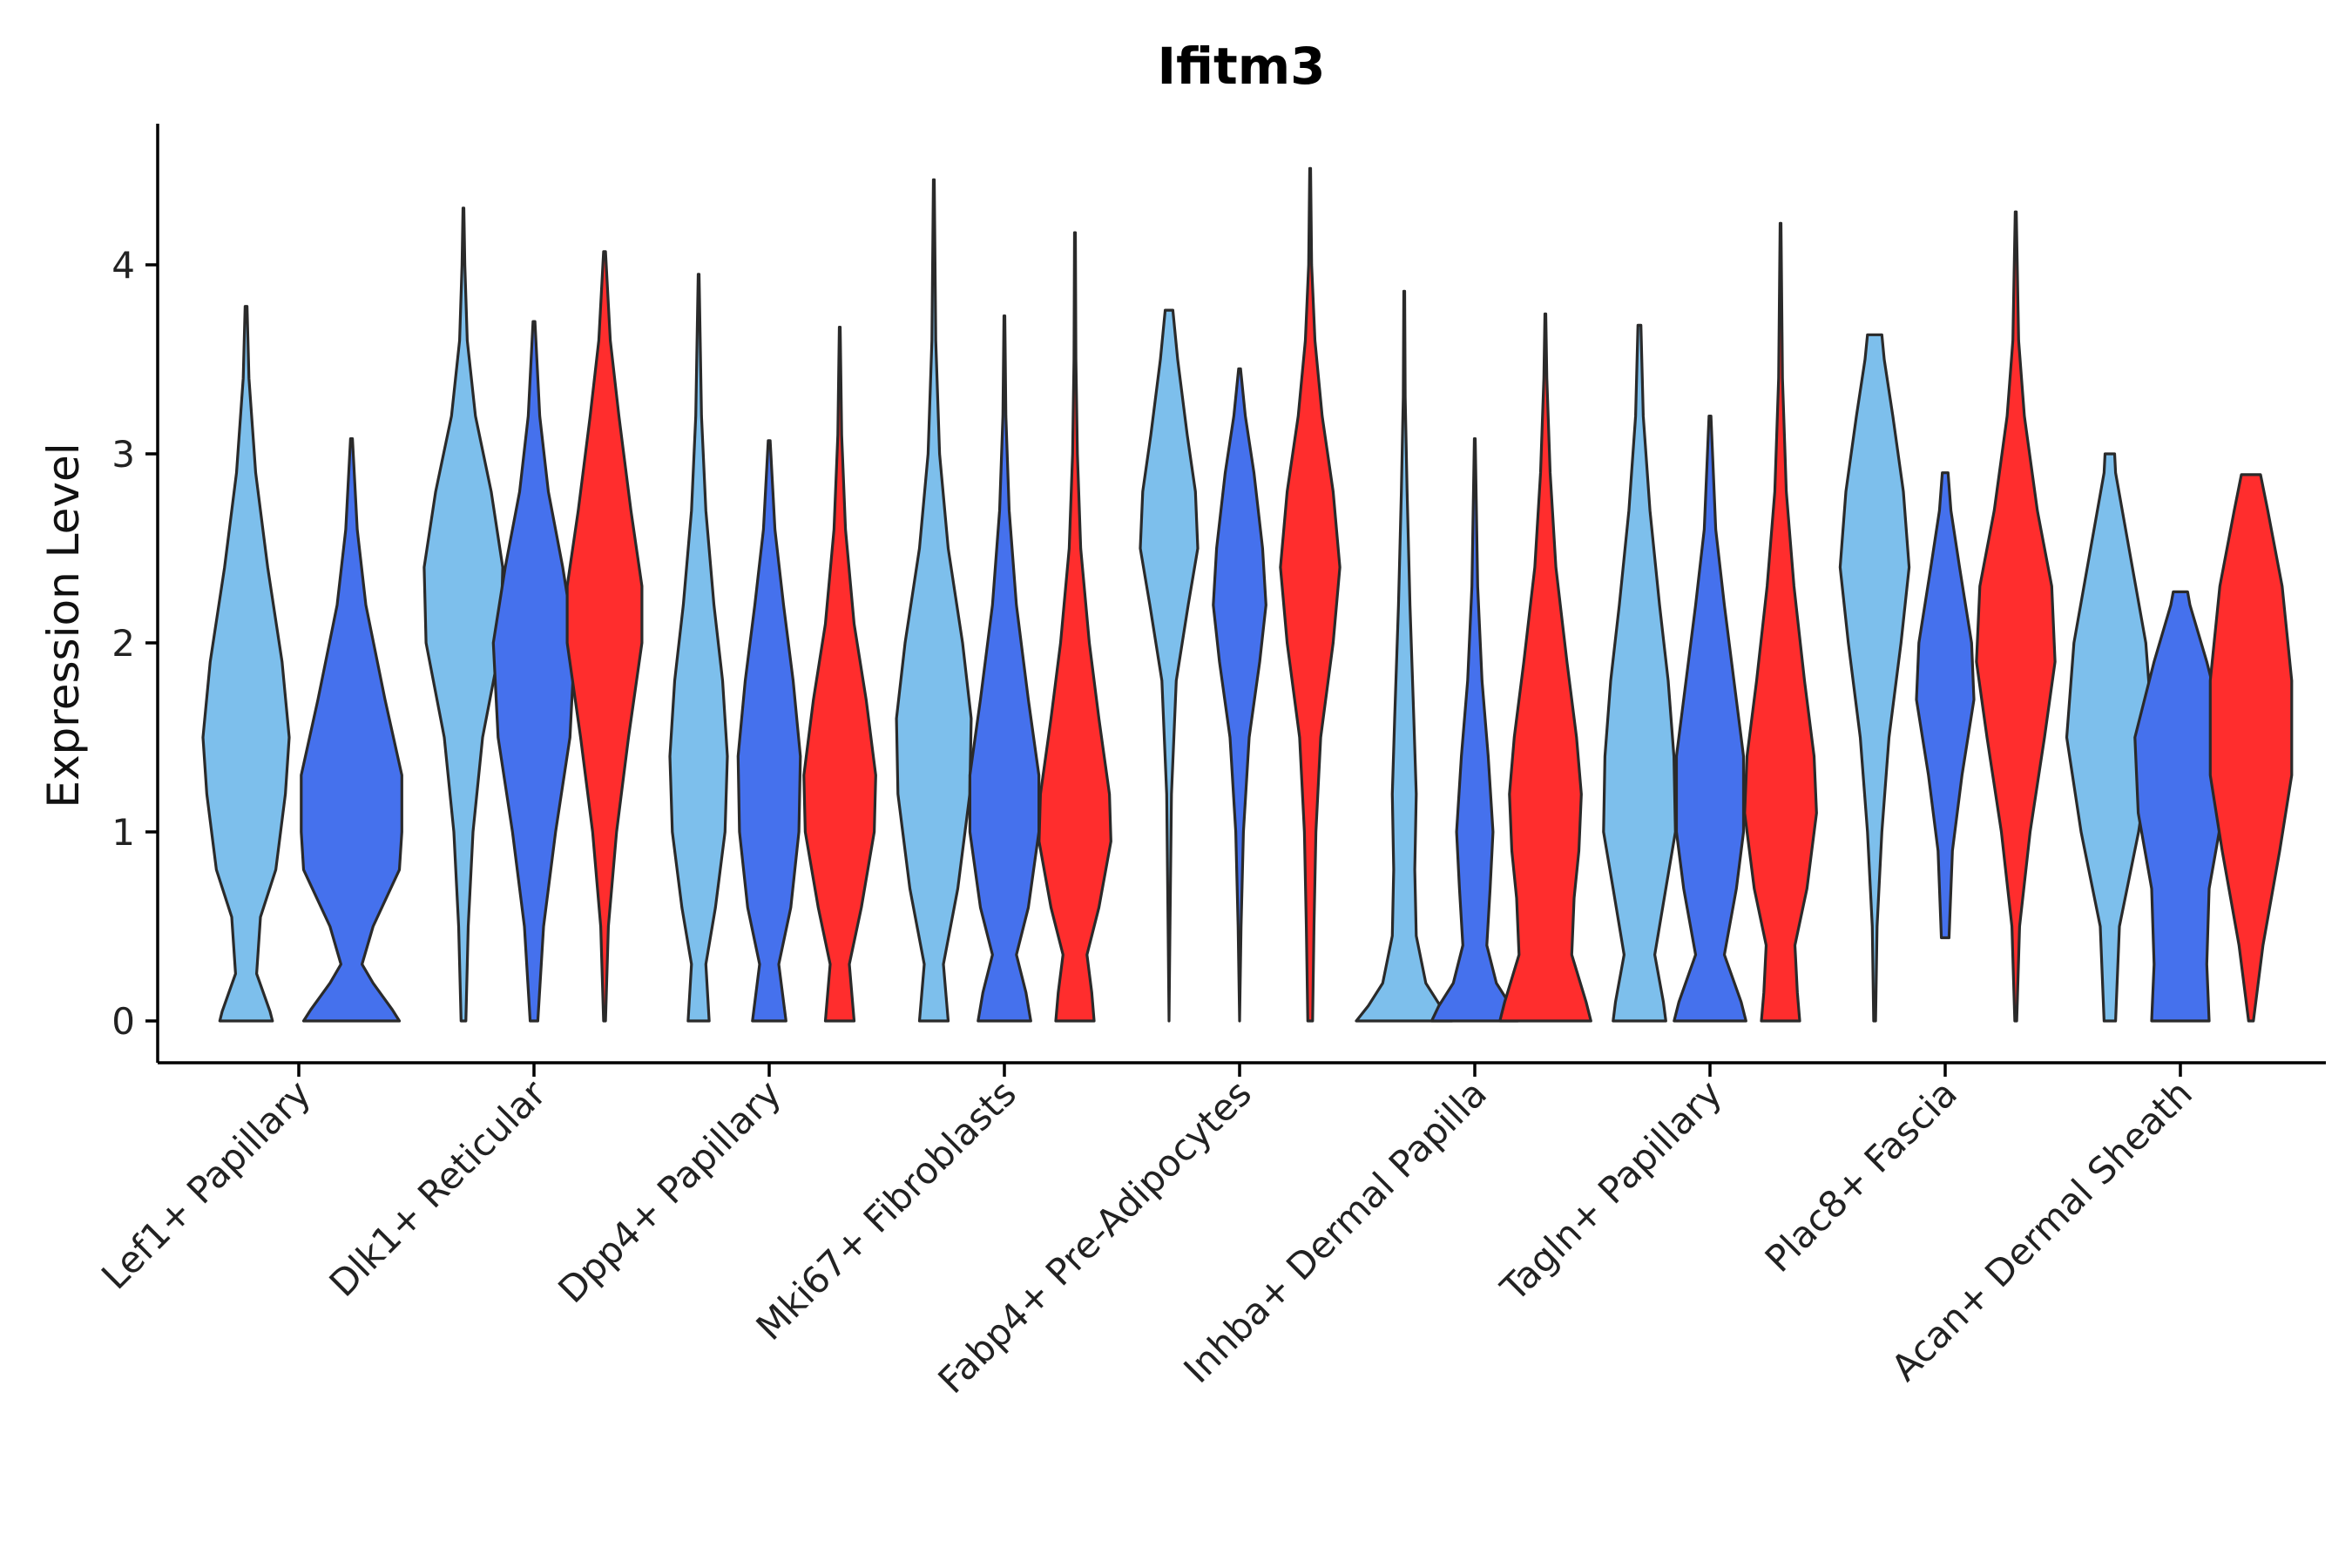 The height and width of the screenshot is (1568, 2352). Describe the element at coordinates (124, 455) in the screenshot. I see `y-tick-label: 3` at that location.